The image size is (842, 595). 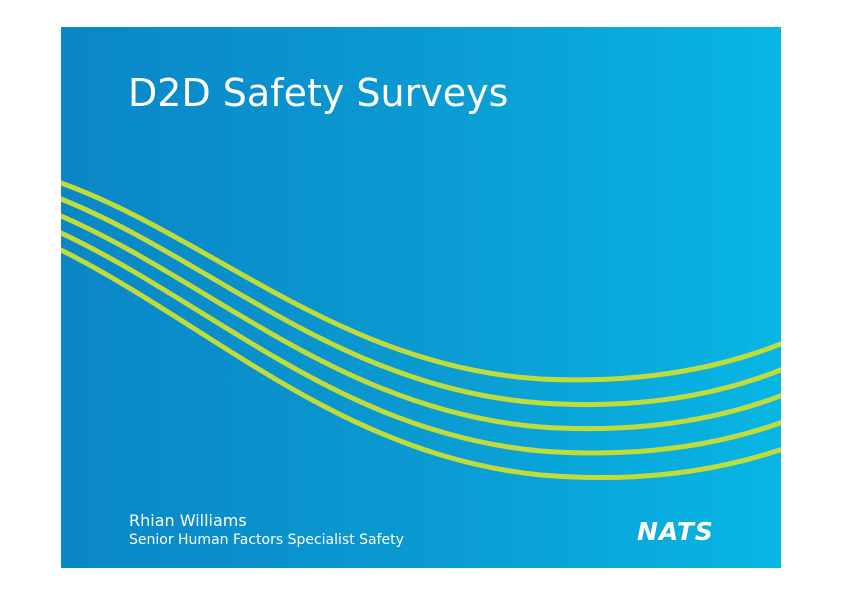 I want to click on nats-logo-text: NATS, so click(x=675, y=530).